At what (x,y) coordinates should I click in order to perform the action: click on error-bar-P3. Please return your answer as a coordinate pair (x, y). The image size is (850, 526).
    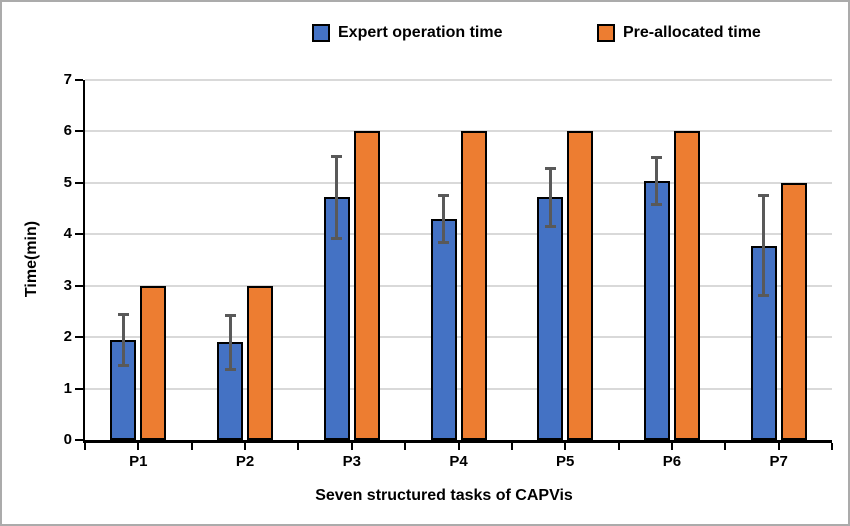
    Looking at the image, I should click on (337, 197).